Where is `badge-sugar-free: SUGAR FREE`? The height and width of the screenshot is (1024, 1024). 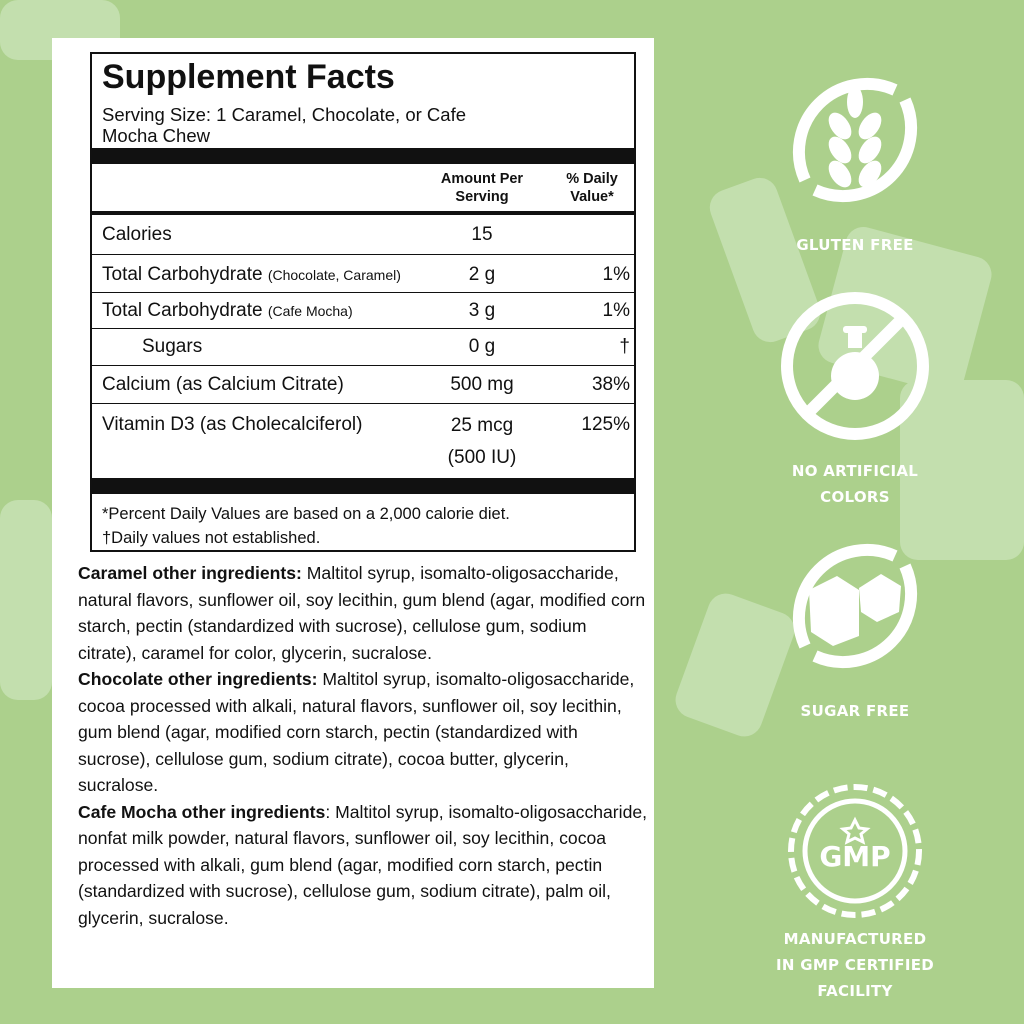 badge-sugar-free: SUGAR FREE is located at coordinates (855, 626).